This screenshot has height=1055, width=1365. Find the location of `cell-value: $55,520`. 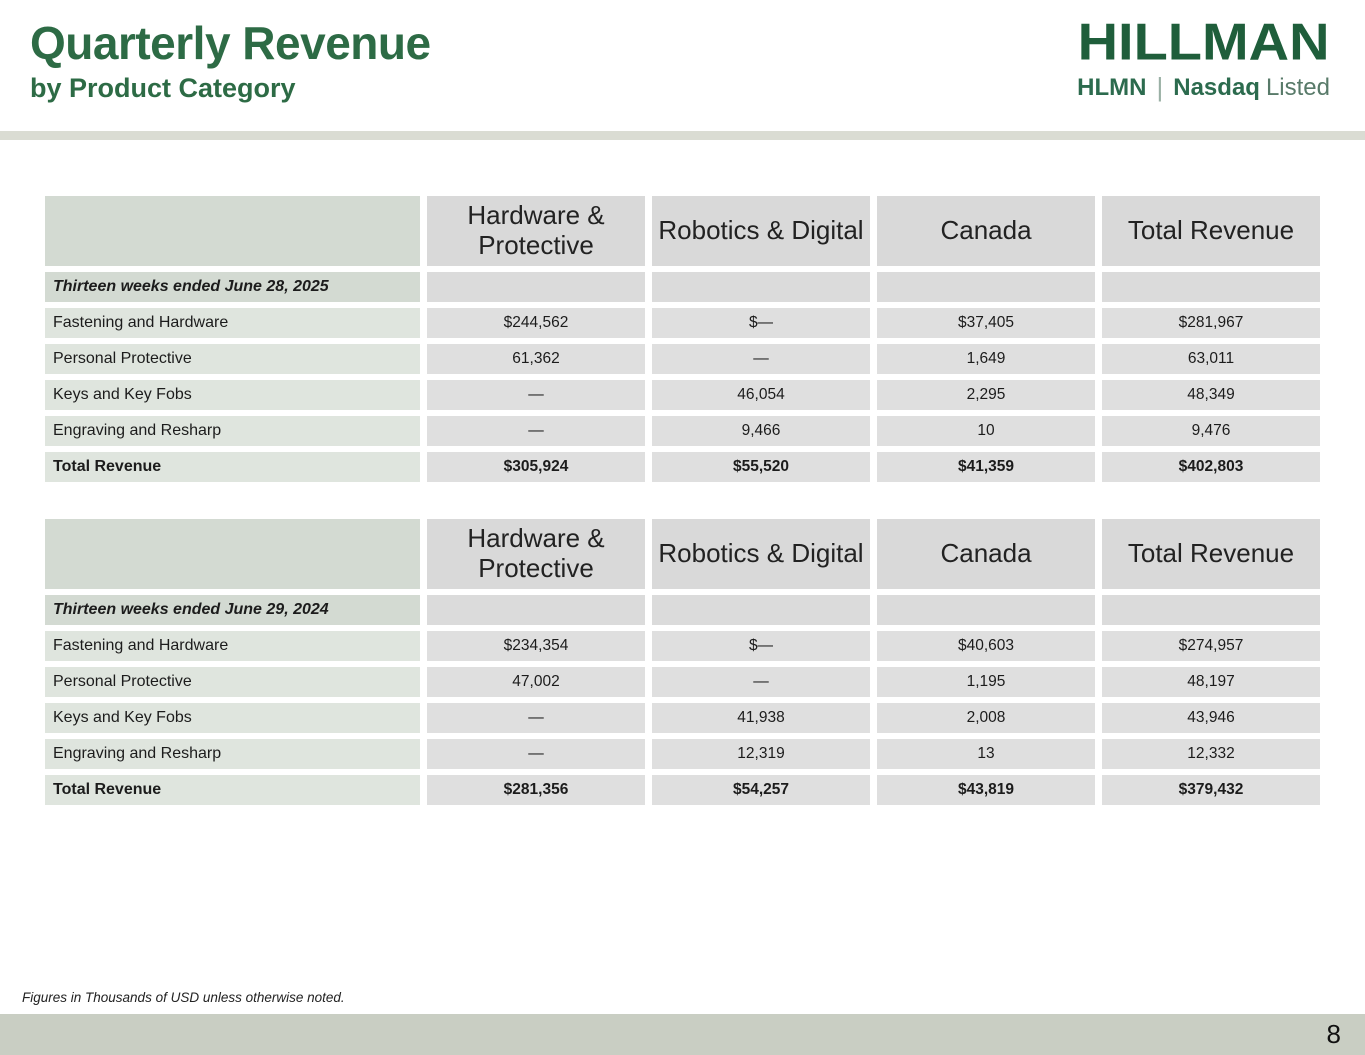

cell-value: $55,520 is located at coordinates (761, 467).